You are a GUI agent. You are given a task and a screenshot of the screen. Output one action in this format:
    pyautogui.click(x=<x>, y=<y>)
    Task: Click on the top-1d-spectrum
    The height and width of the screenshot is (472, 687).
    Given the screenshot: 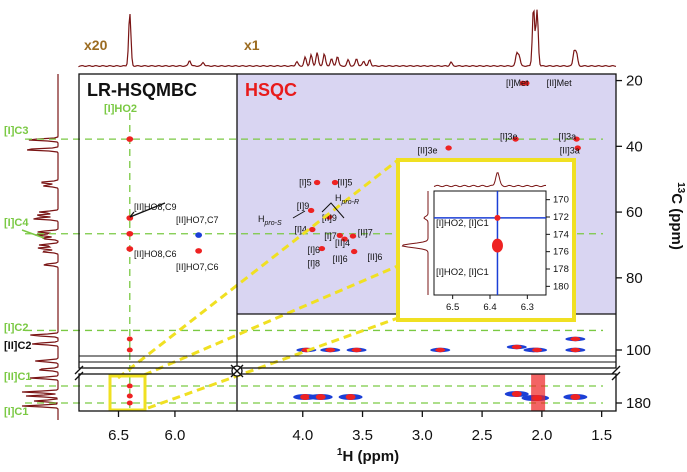 What is the action you would take?
    pyautogui.click(x=347, y=38)
    